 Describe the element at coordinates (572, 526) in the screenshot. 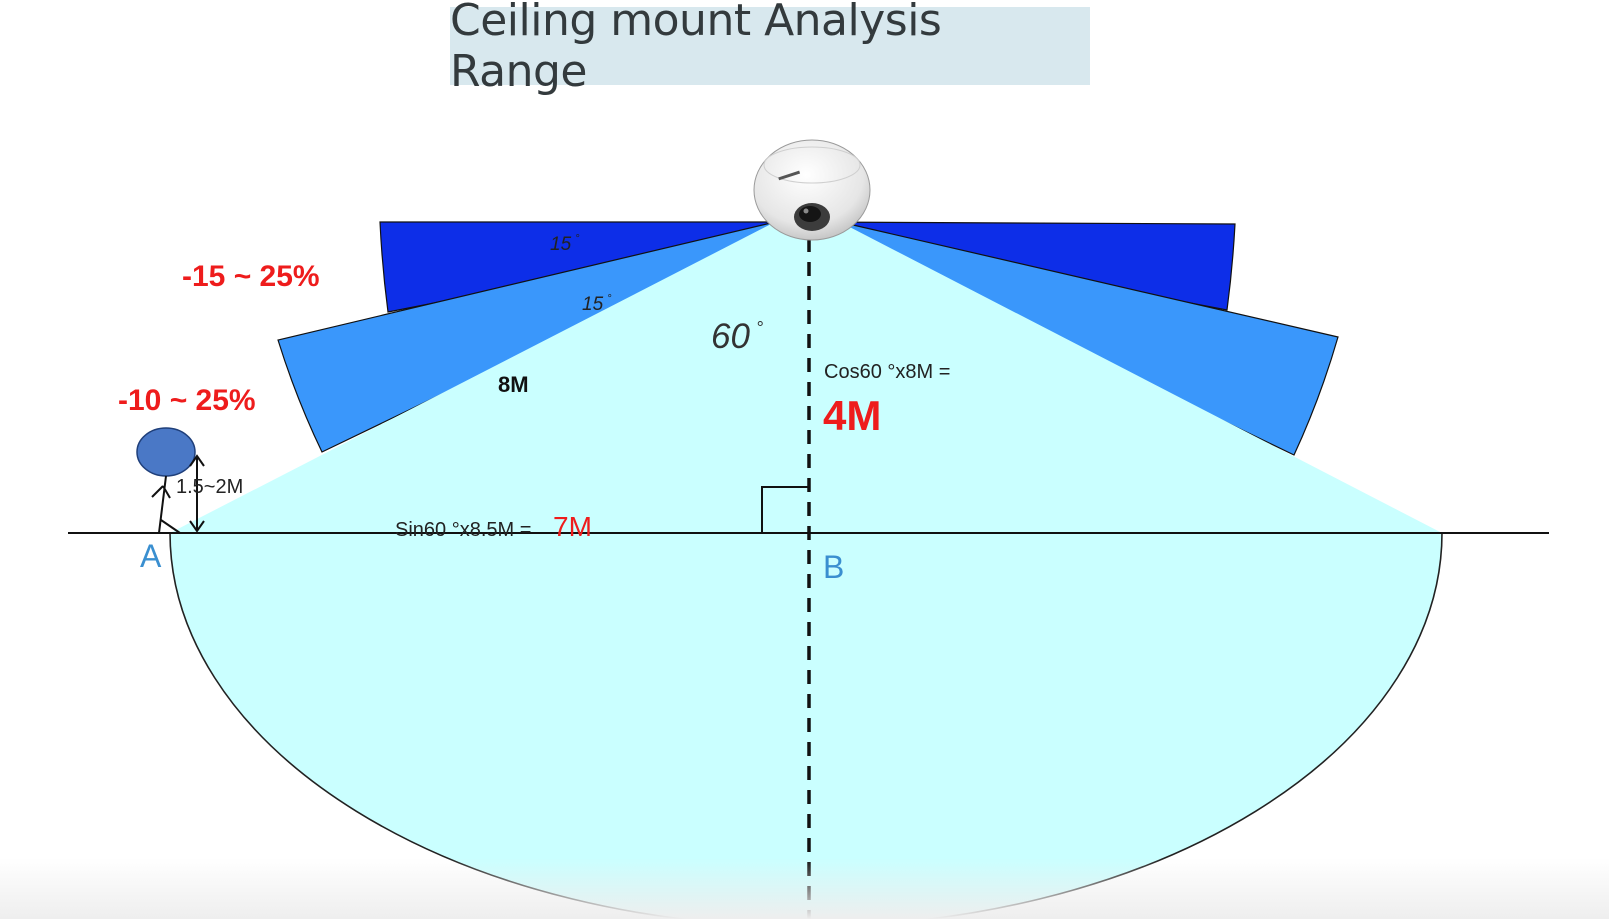

I see `sin-result-label: 7M` at that location.